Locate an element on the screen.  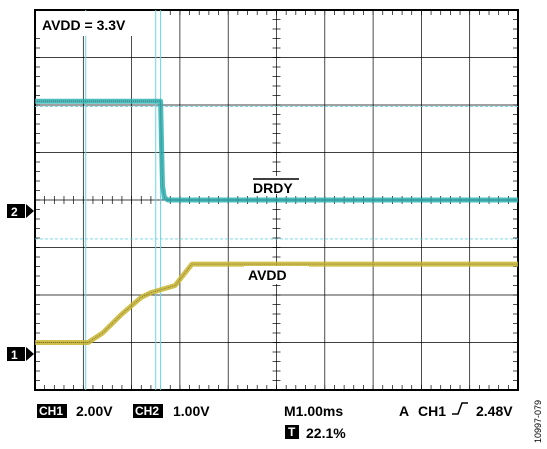
ch1-badge is located at coordinates (52, 411).